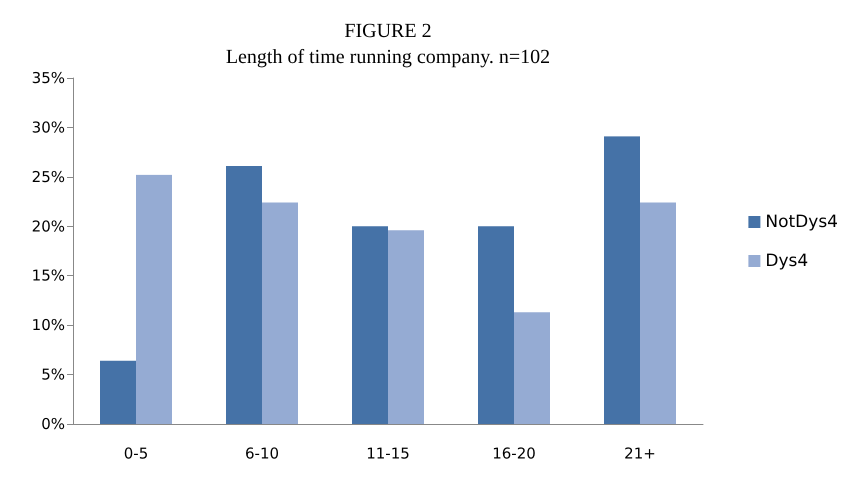  Describe the element at coordinates (388, 57) in the screenshot. I see `chart-subtitle: Length of time running company. n=102` at that location.